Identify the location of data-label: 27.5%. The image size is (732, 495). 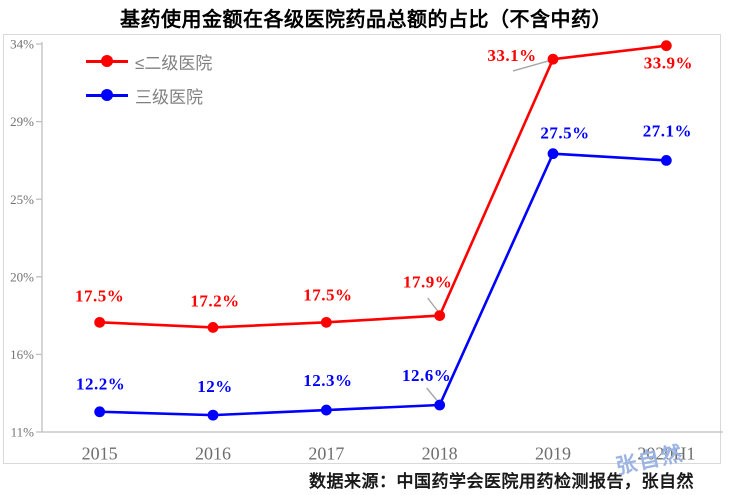
(564, 133).